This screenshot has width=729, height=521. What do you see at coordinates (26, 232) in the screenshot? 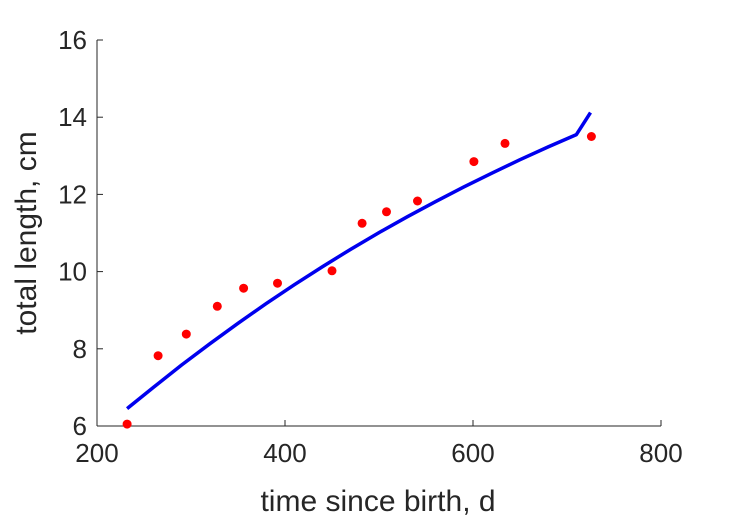
I see `y-axis-label: total length, cm` at bounding box center [26, 232].